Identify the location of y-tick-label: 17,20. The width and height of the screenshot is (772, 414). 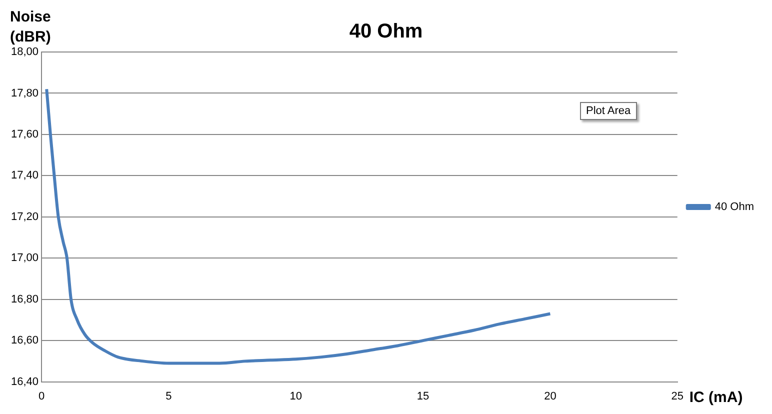
(24, 216).